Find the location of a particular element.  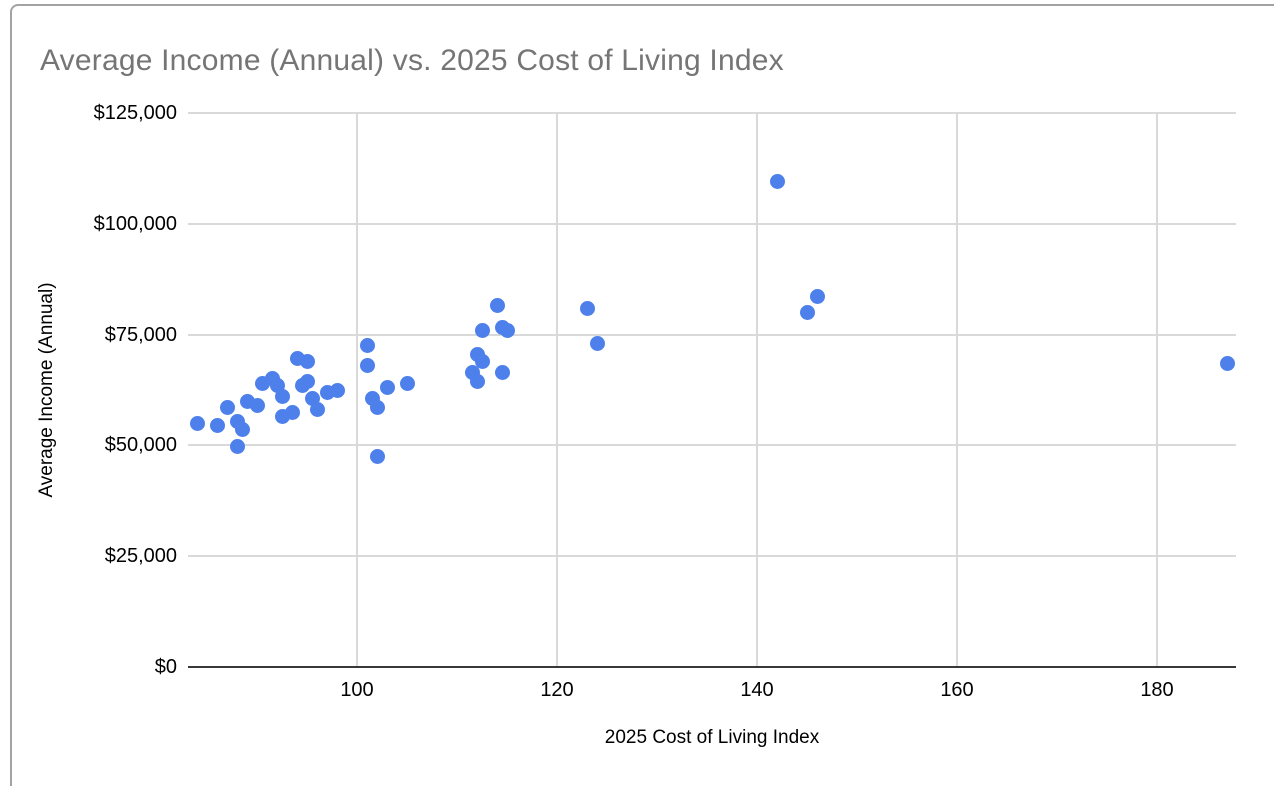

y-tick-label: $50,000 is located at coordinates (140, 445).